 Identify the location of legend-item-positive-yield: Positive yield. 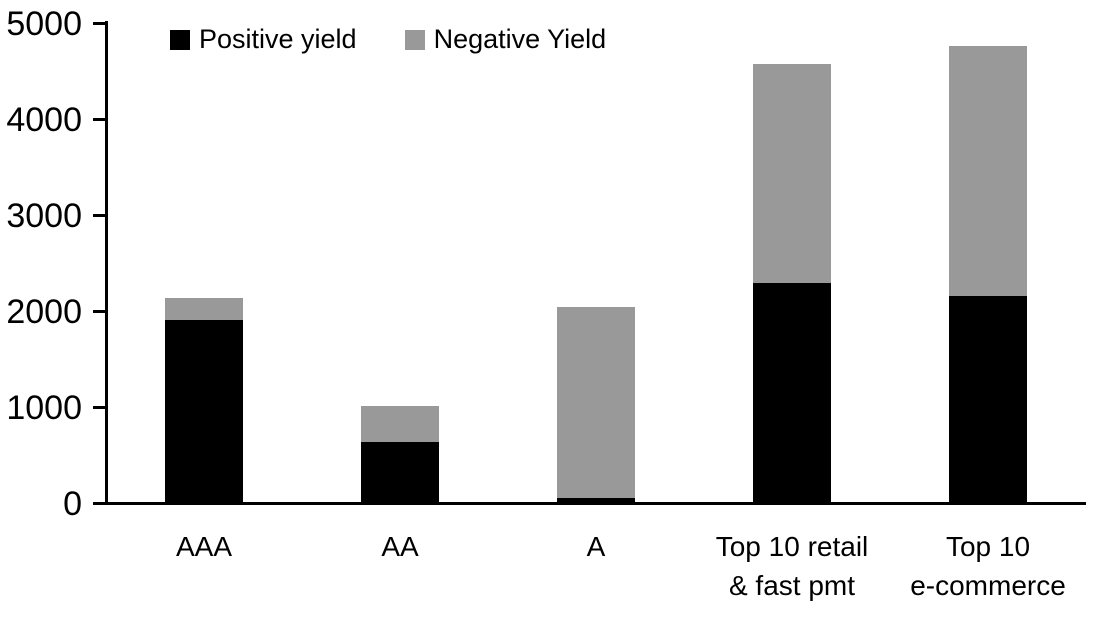
(263, 39).